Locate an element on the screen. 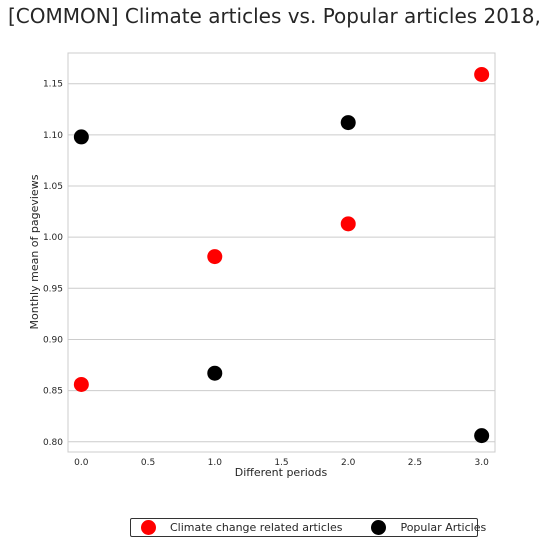  y-tick-label: 0.85 is located at coordinates (53, 392).